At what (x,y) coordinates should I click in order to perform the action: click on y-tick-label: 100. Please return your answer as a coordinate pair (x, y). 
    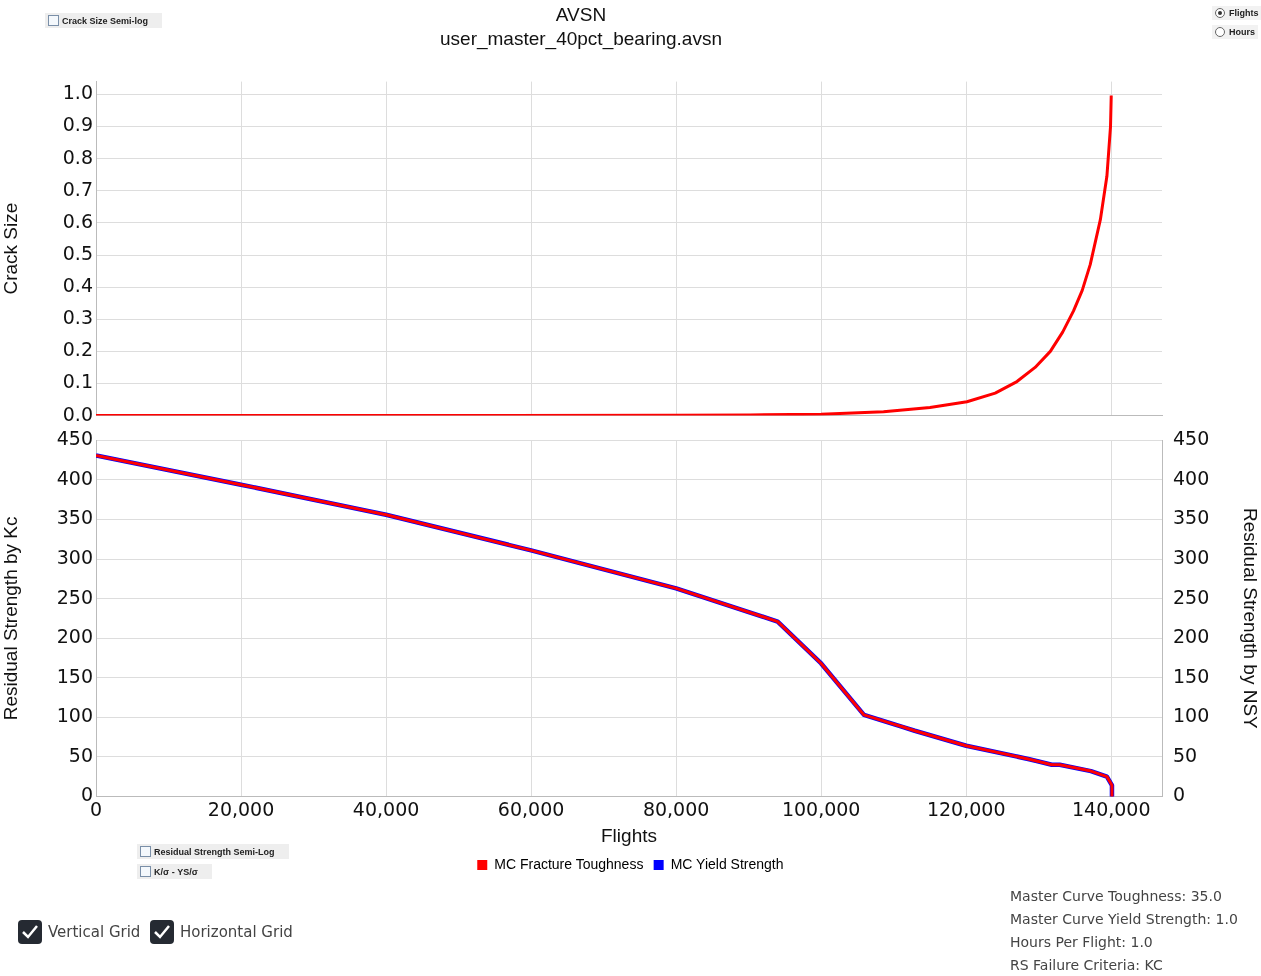
    Looking at the image, I should click on (74, 715).